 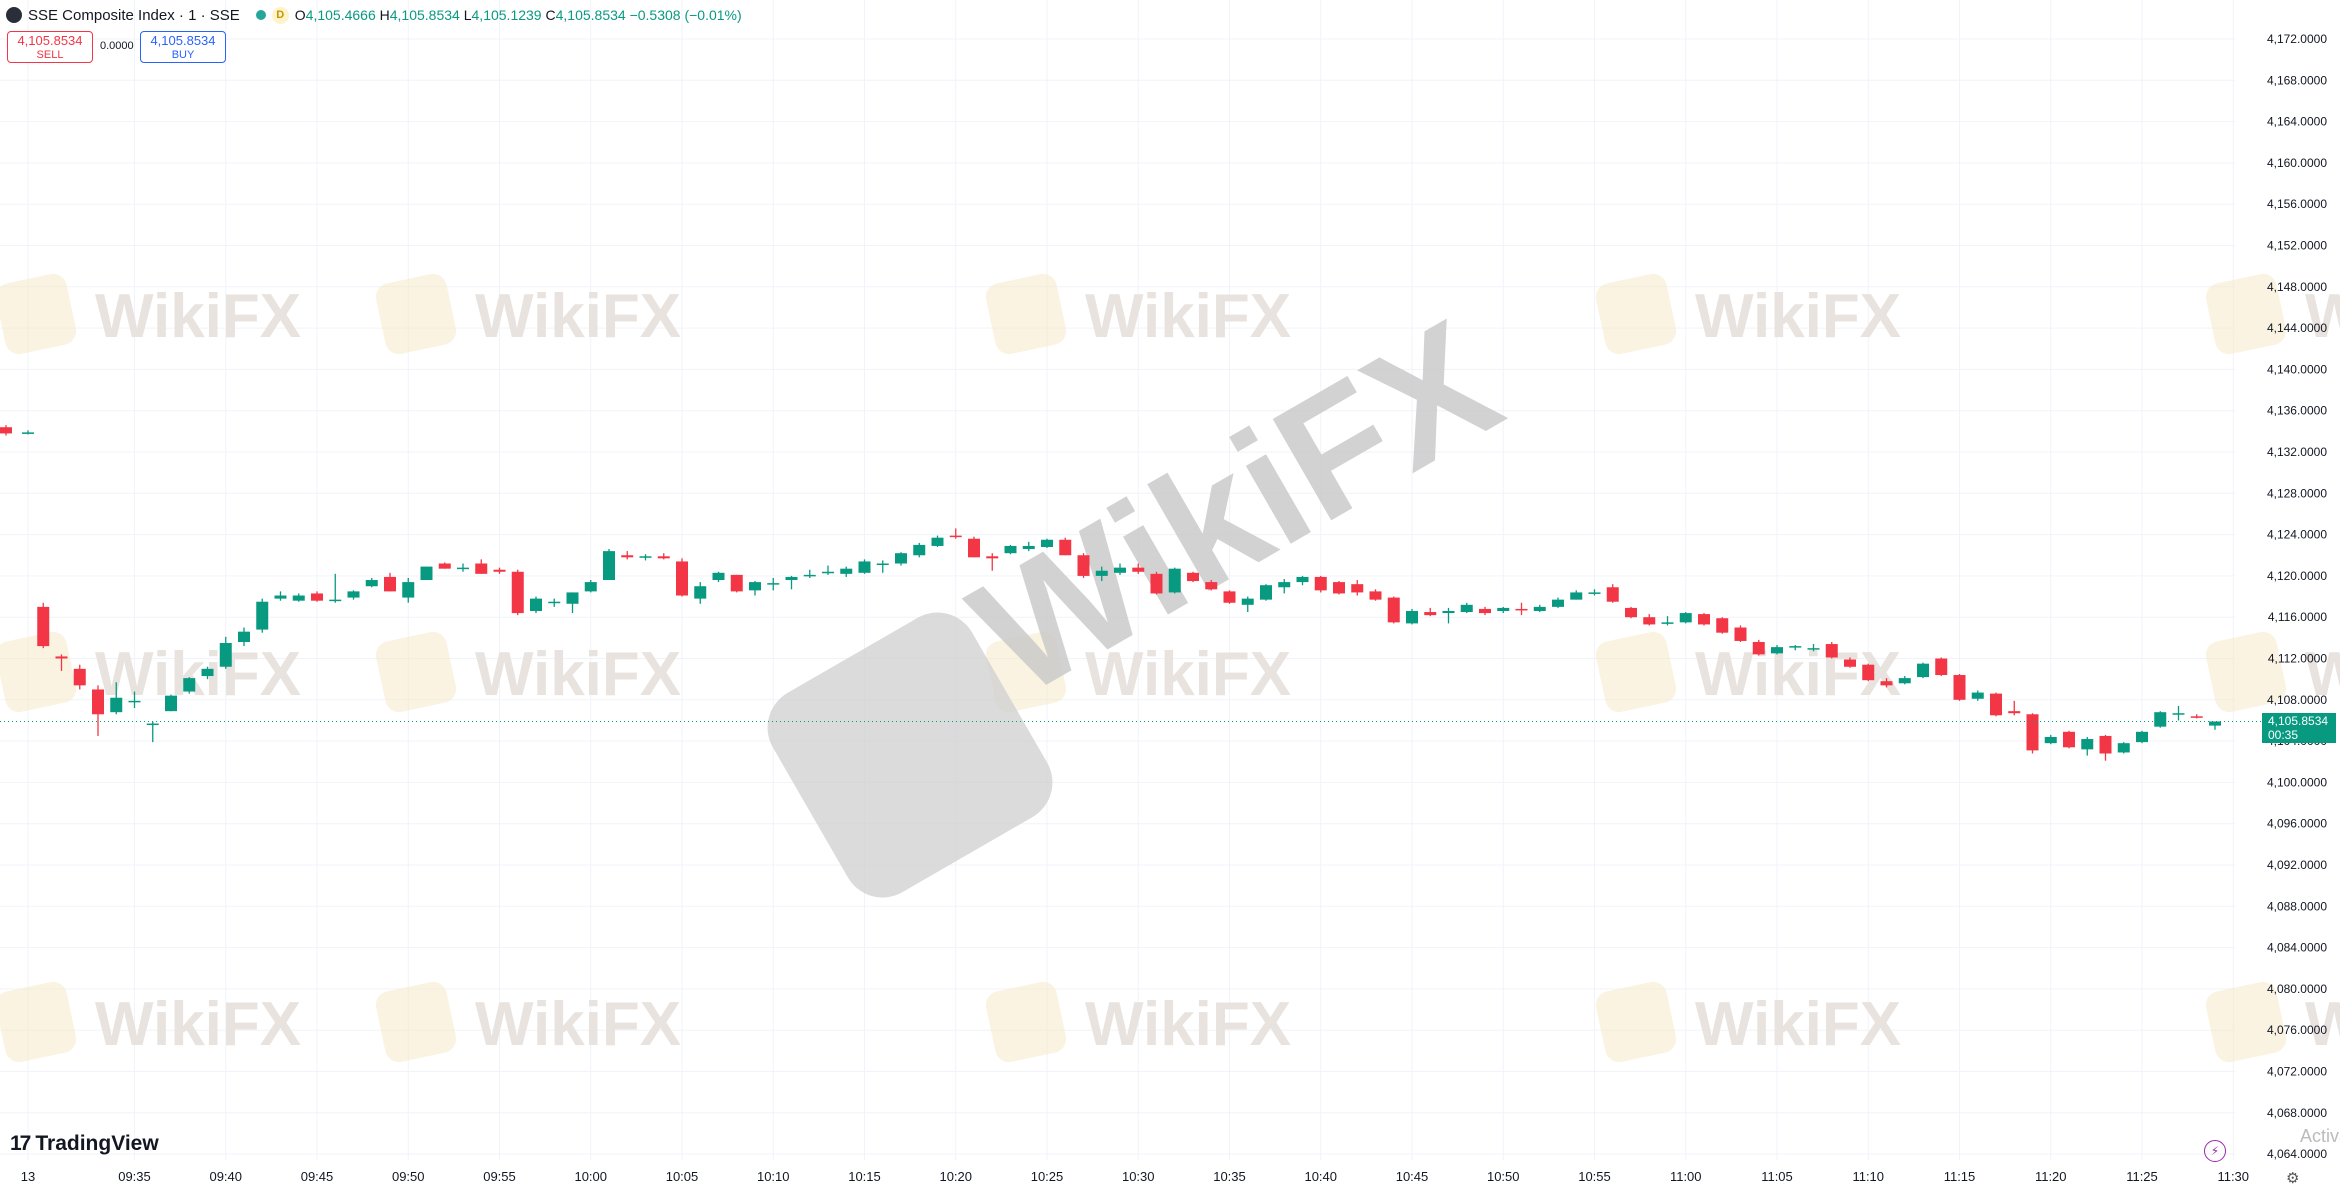 What do you see at coordinates (20, 1143) in the screenshot?
I see `tradingview-mark-icon: 17` at bounding box center [20, 1143].